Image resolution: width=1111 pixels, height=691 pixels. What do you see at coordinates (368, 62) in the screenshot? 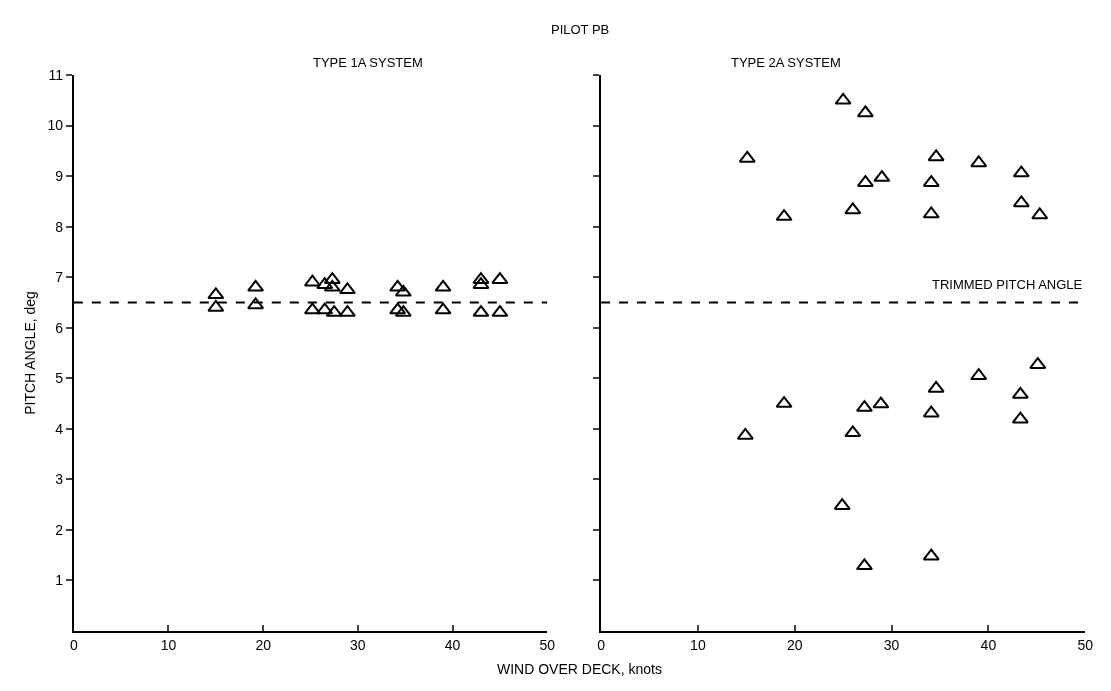
I see `chart-title: TYPE 1A SYSTEM` at bounding box center [368, 62].